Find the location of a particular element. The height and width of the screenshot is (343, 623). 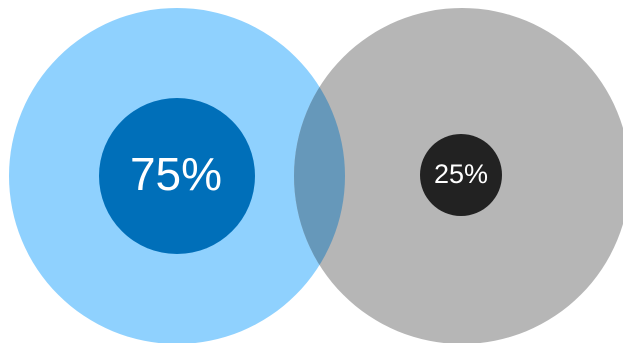

right-inner-circle is located at coordinates (461, 175).